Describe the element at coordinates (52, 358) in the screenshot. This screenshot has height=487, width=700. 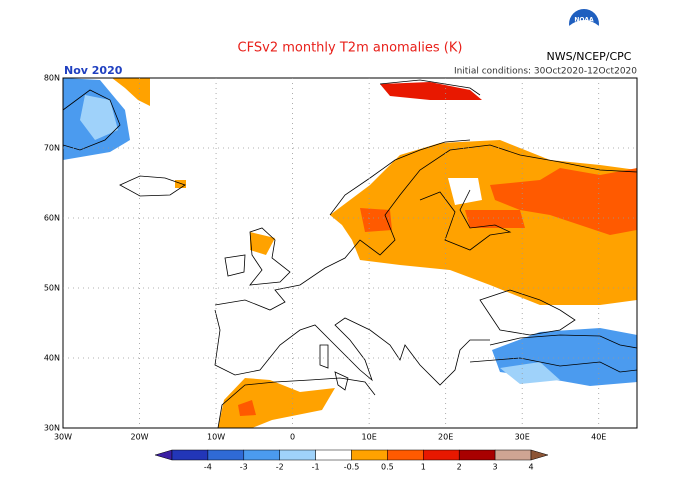
I see `lat-label: 40N` at that location.